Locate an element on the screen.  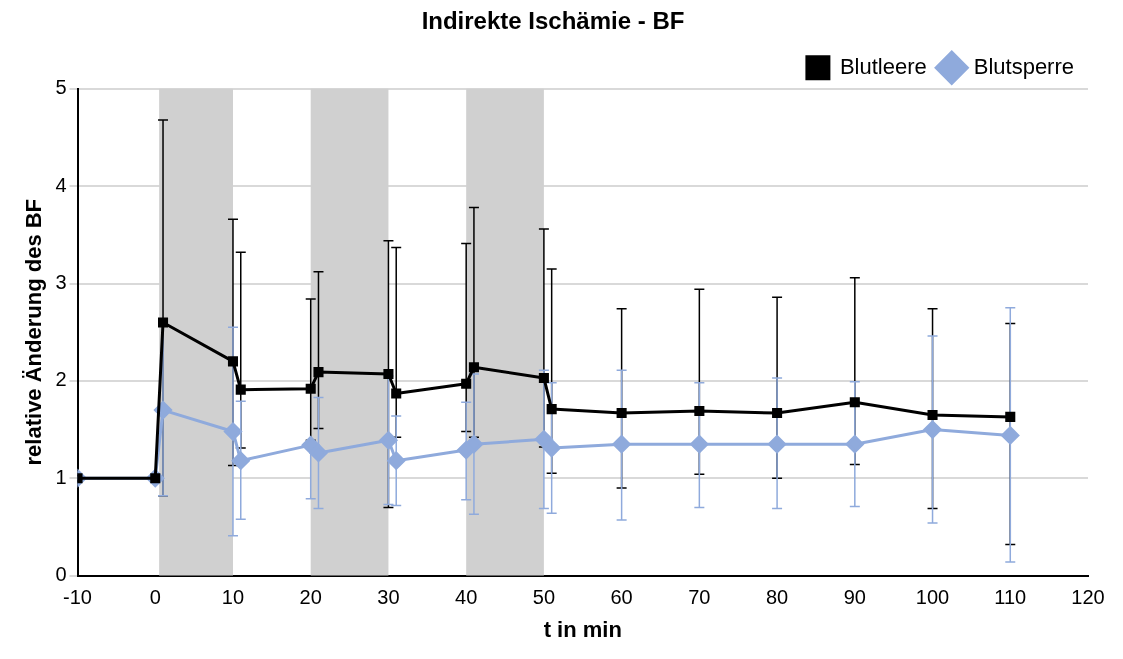
x-tick-label: 0 is located at coordinates (155, 597).